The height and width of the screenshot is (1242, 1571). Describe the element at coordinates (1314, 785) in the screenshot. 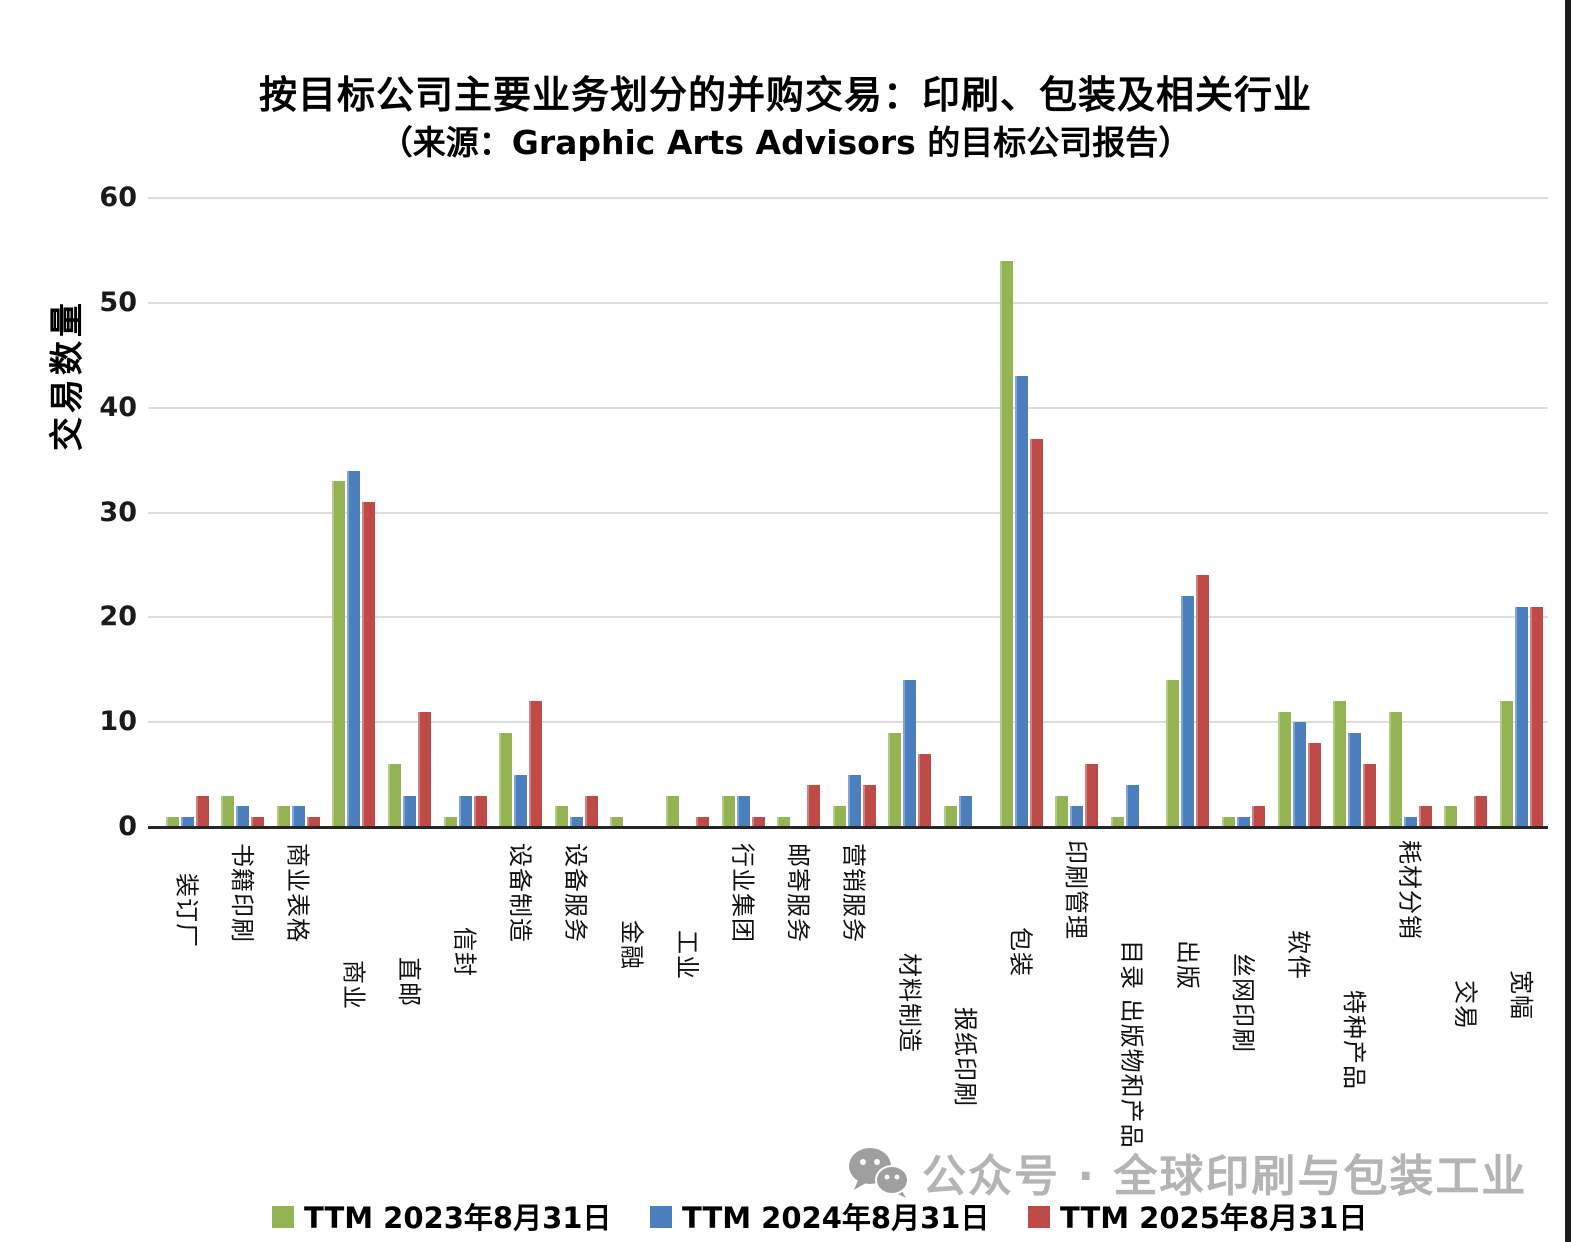

I see `bar-series3-软件` at that location.